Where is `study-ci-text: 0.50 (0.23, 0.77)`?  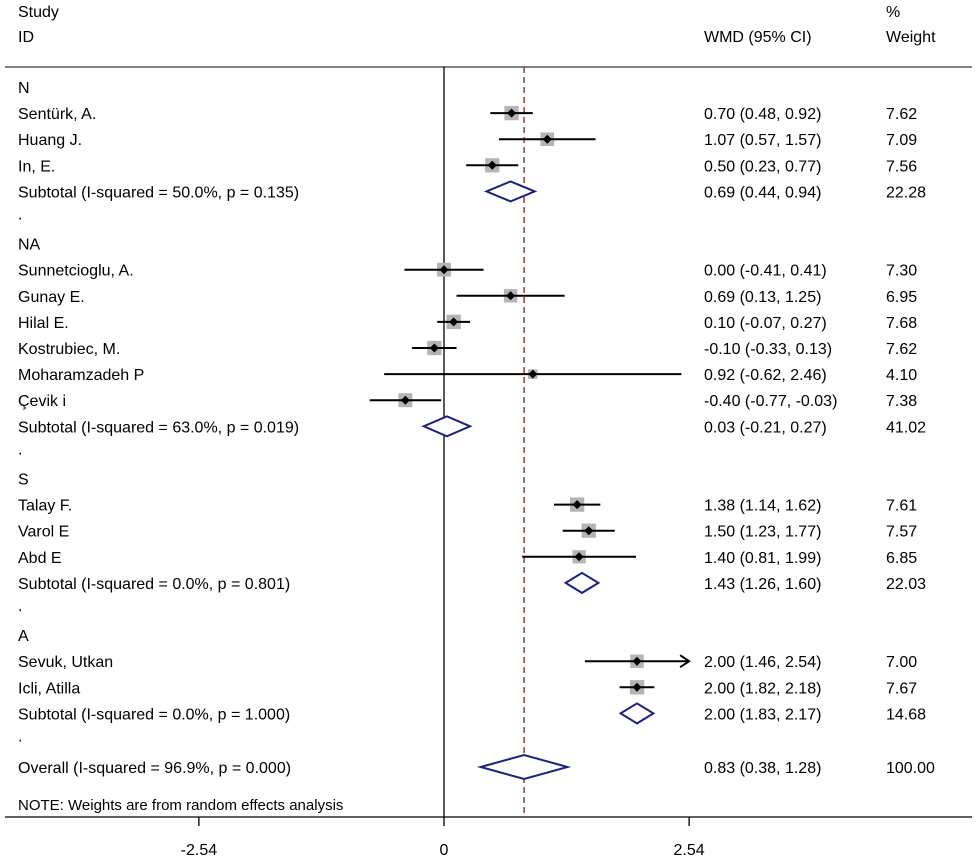 study-ci-text: 0.50 (0.23, 0.77) is located at coordinates (762, 166).